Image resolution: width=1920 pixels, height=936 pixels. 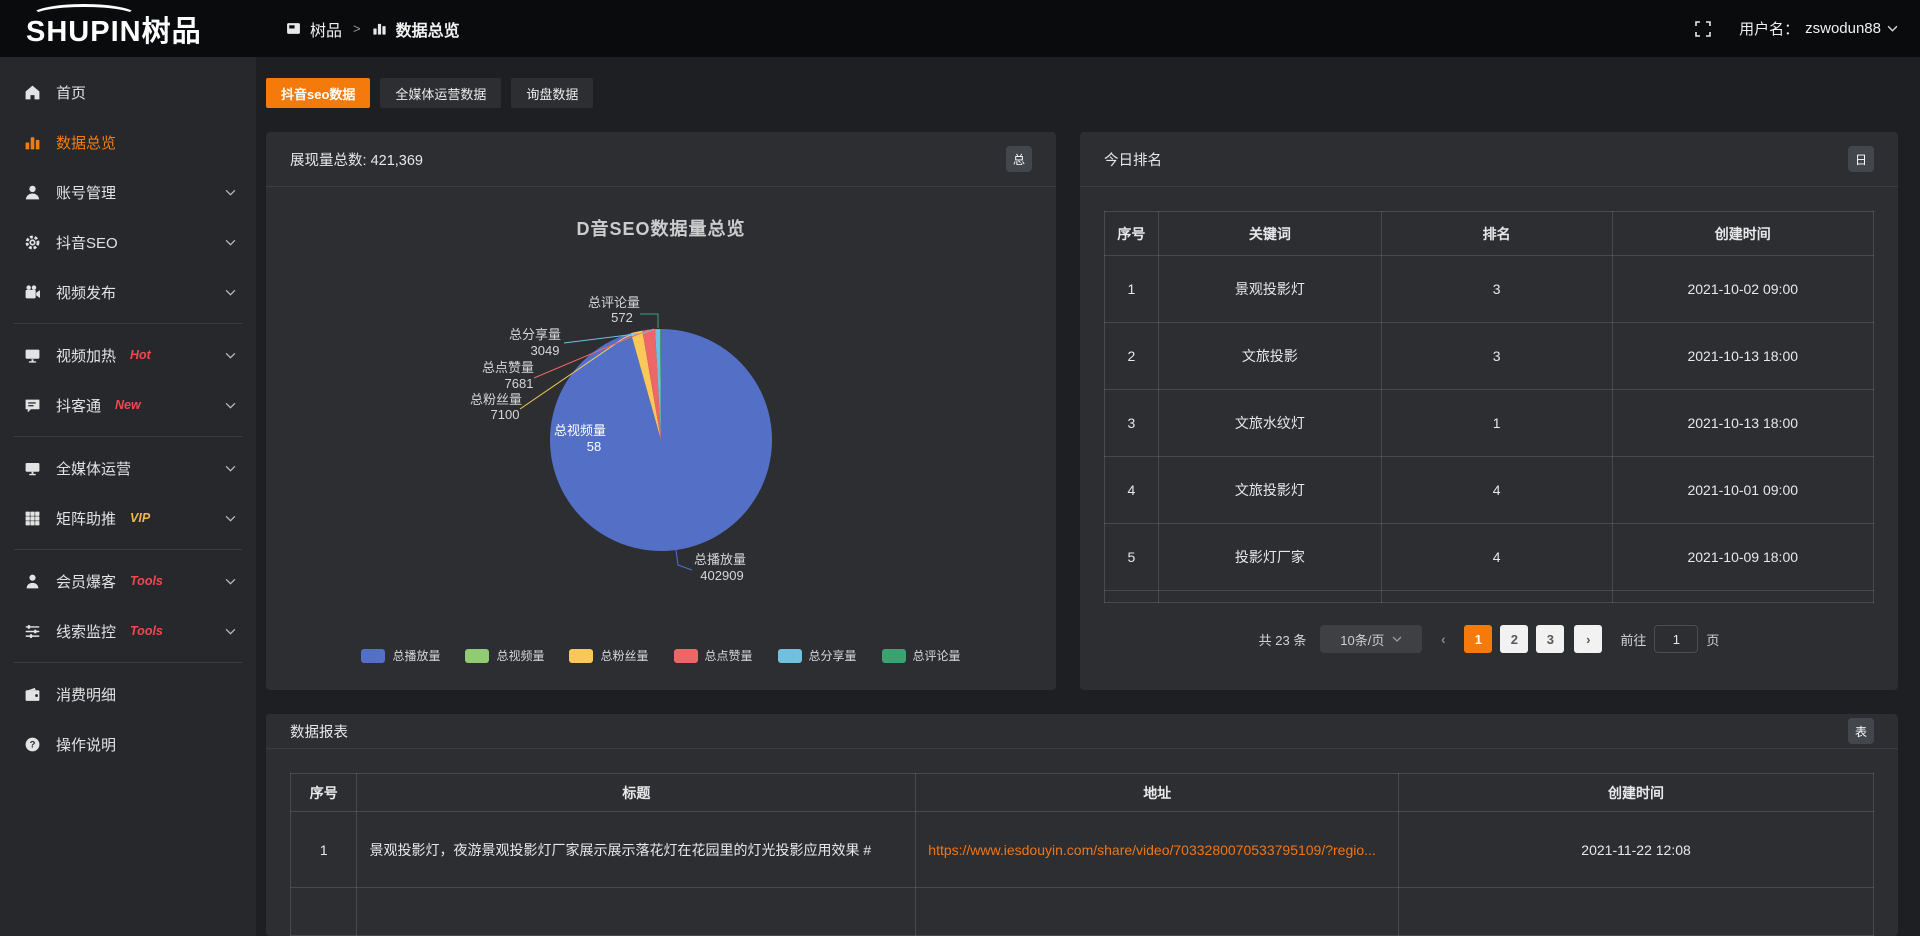 What do you see at coordinates (128, 192) in the screenshot?
I see `sidebar-item-user: 账号管理` at bounding box center [128, 192].